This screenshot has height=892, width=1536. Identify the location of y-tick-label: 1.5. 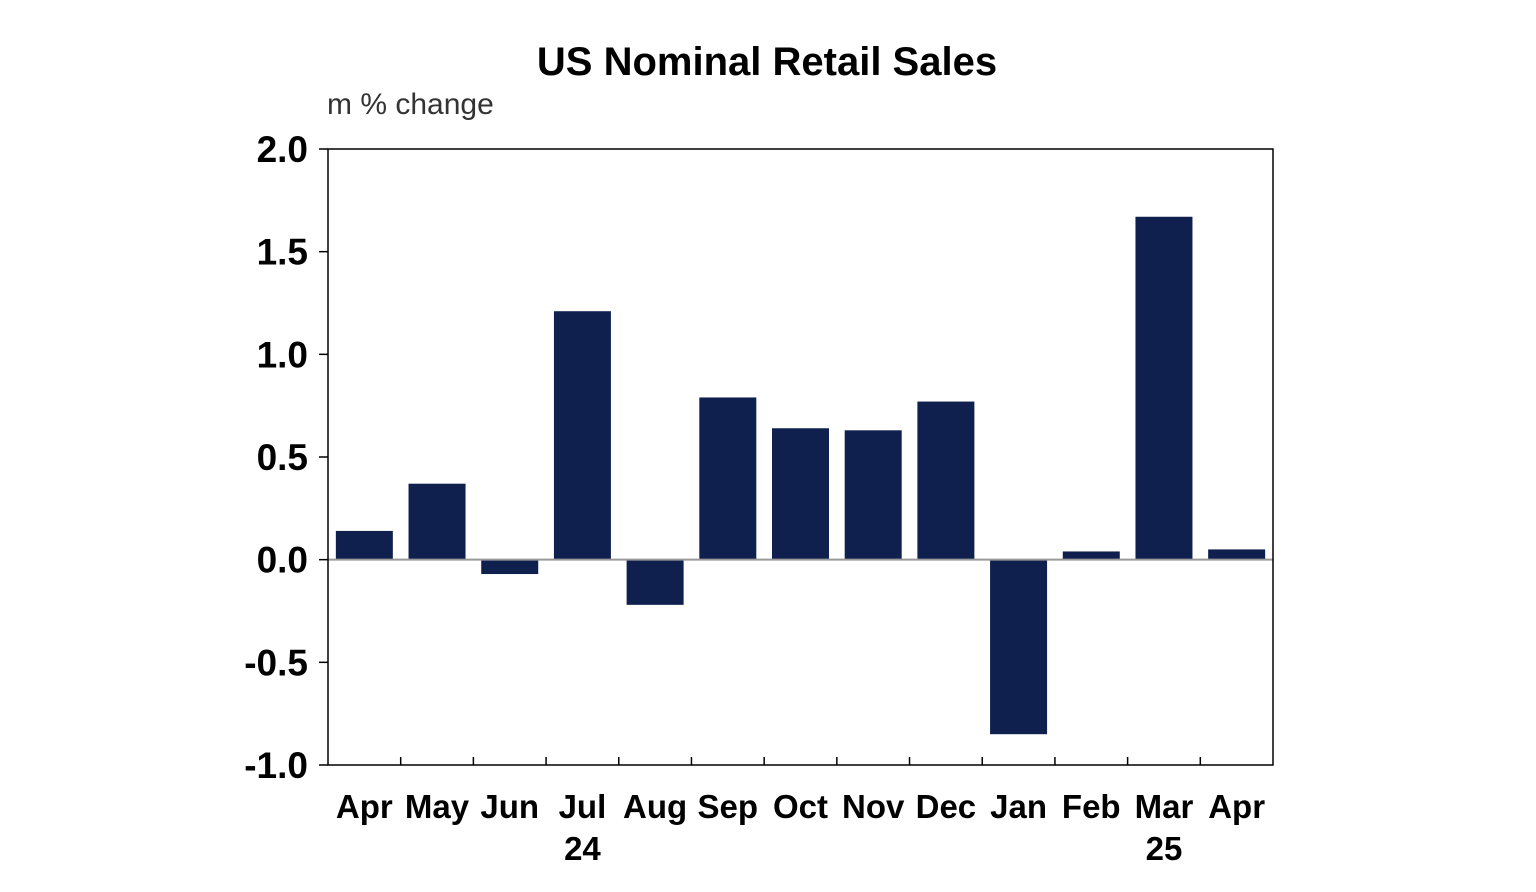
(282, 252).